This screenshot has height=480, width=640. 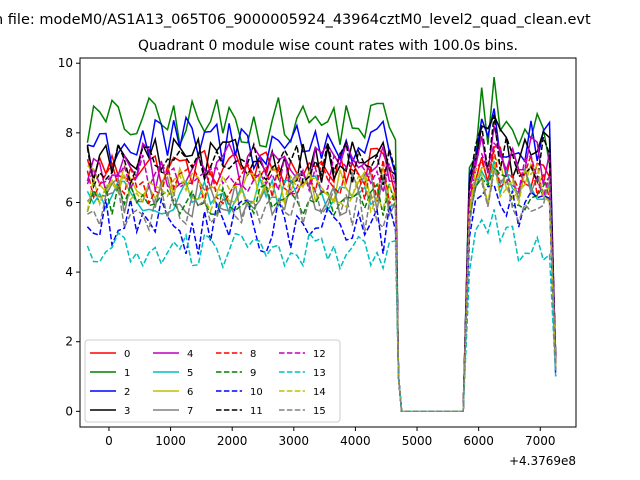 What do you see at coordinates (170, 441) in the screenshot?
I see `x-tick-label: 1000` at bounding box center [170, 441].